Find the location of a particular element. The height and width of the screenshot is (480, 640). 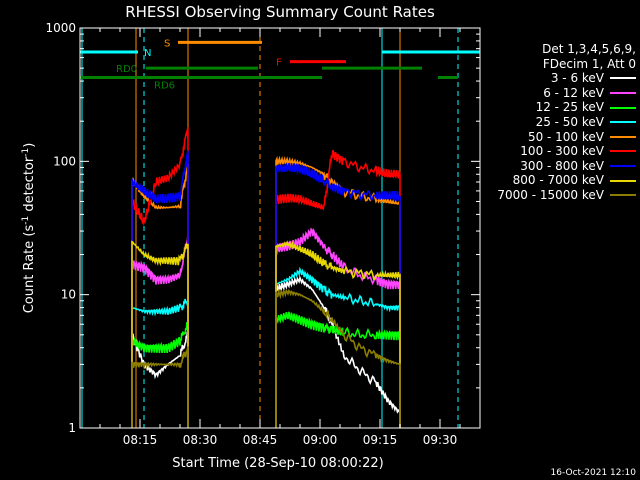

legend-entry-label: 12 - 25 keV is located at coordinates (569, 107).